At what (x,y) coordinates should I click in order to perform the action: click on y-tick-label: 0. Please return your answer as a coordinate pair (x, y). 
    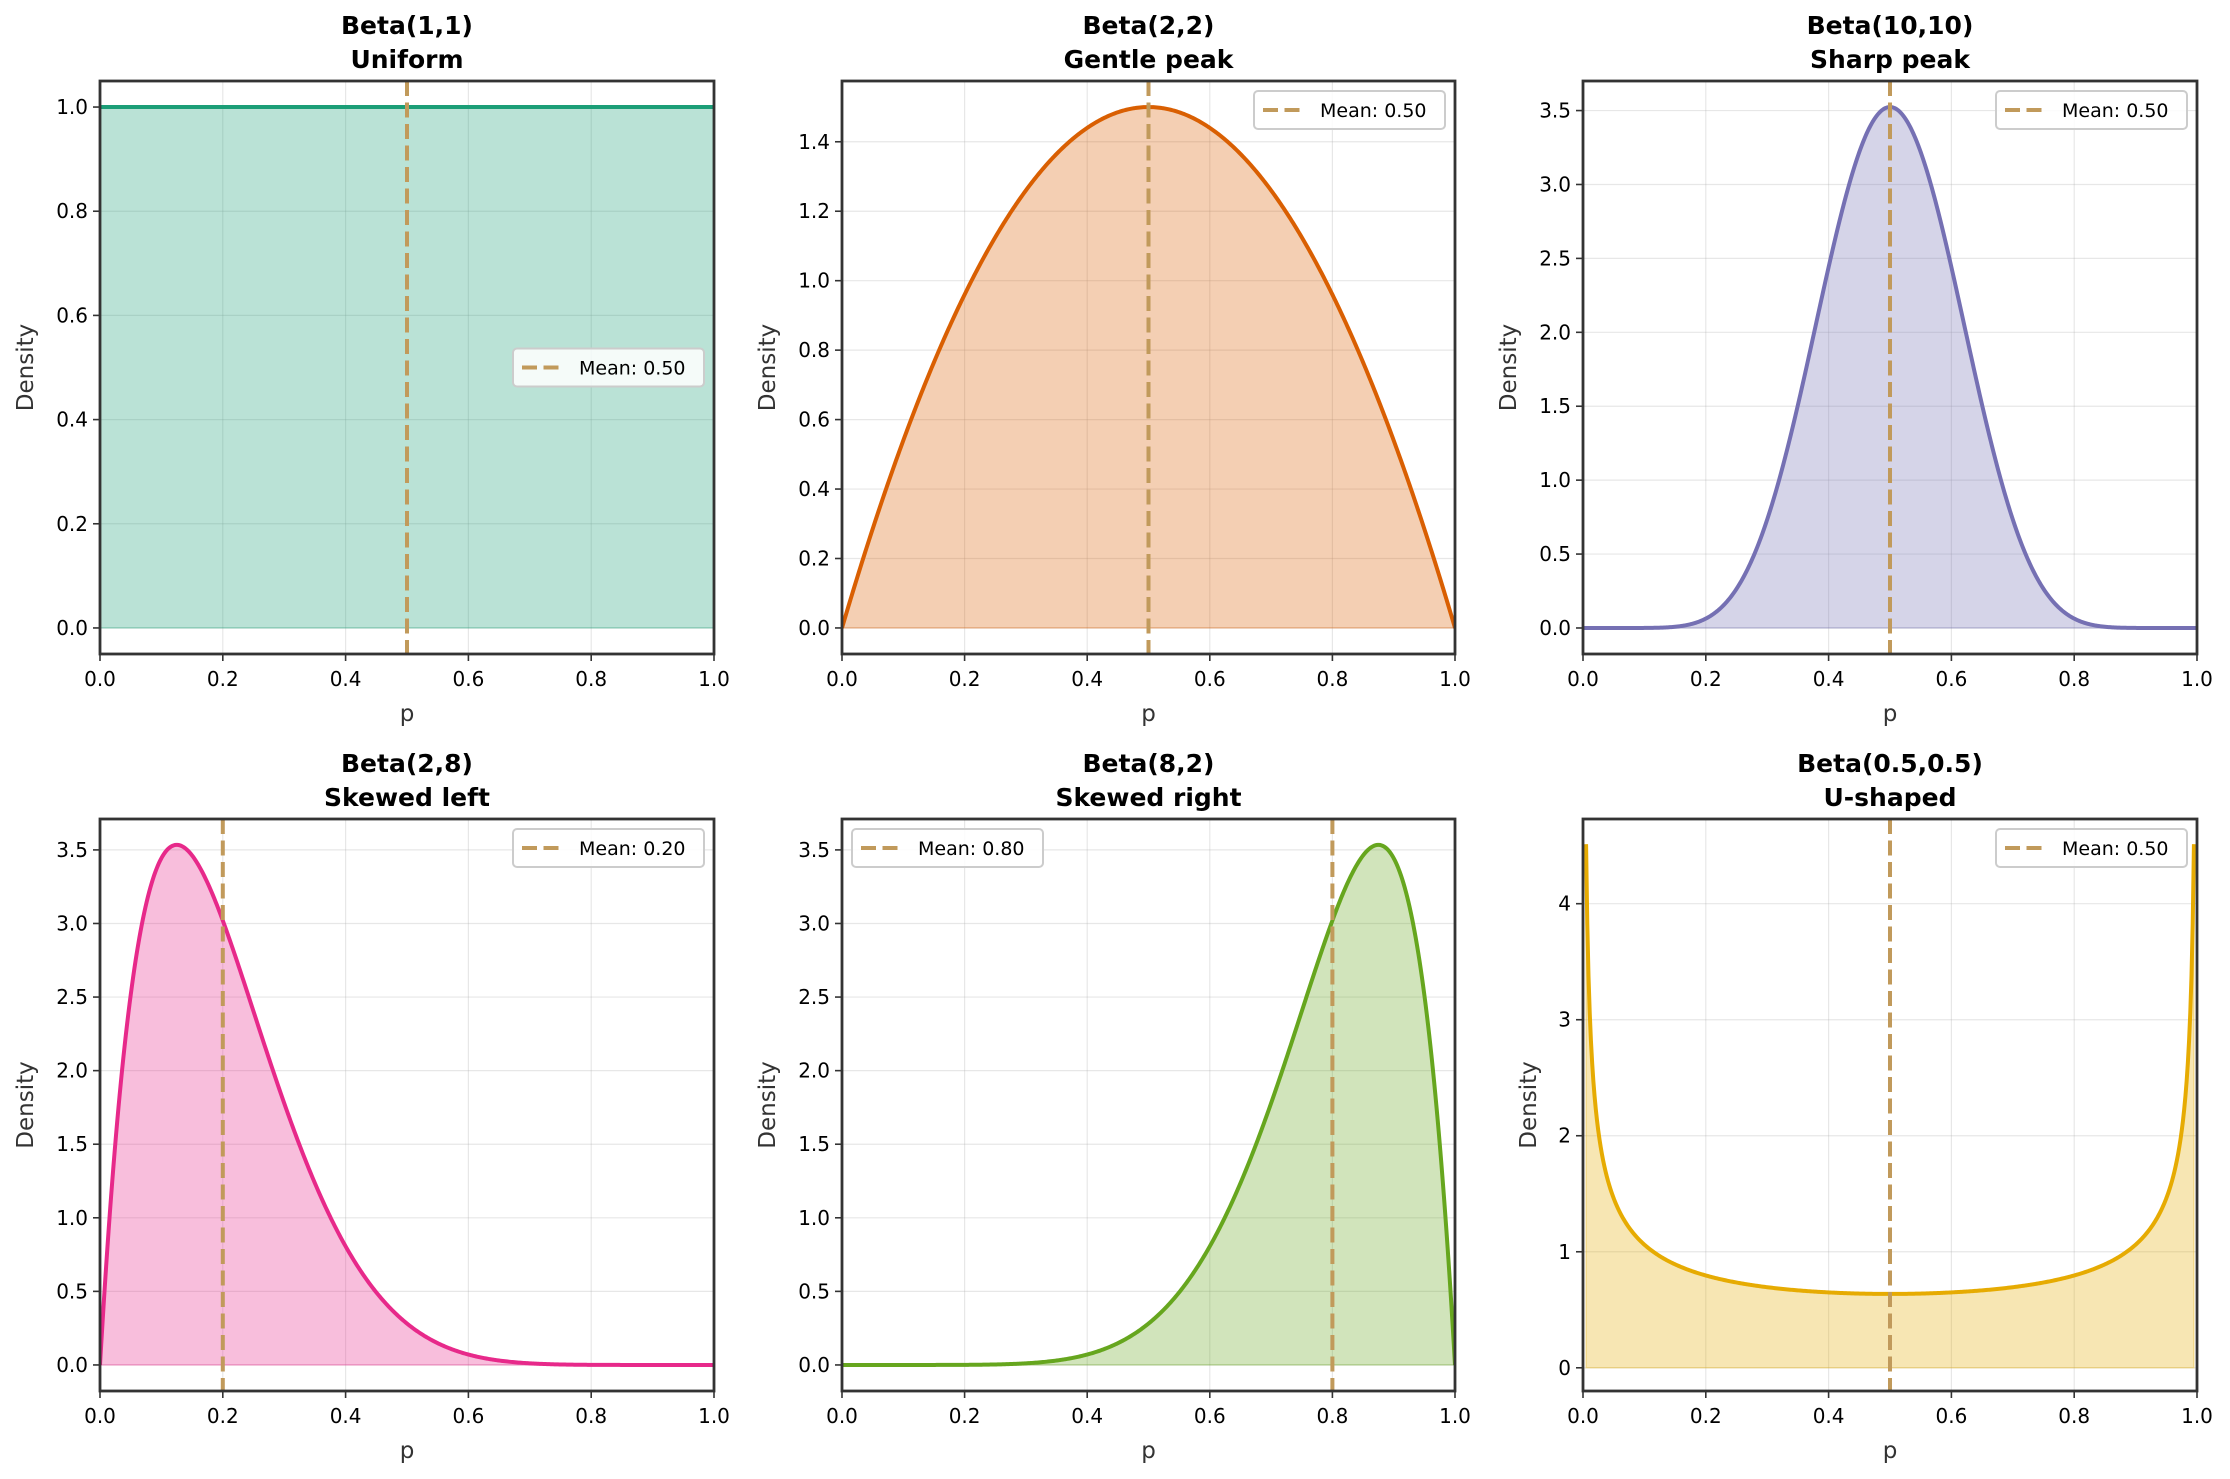
    Looking at the image, I should click on (1564, 1368).